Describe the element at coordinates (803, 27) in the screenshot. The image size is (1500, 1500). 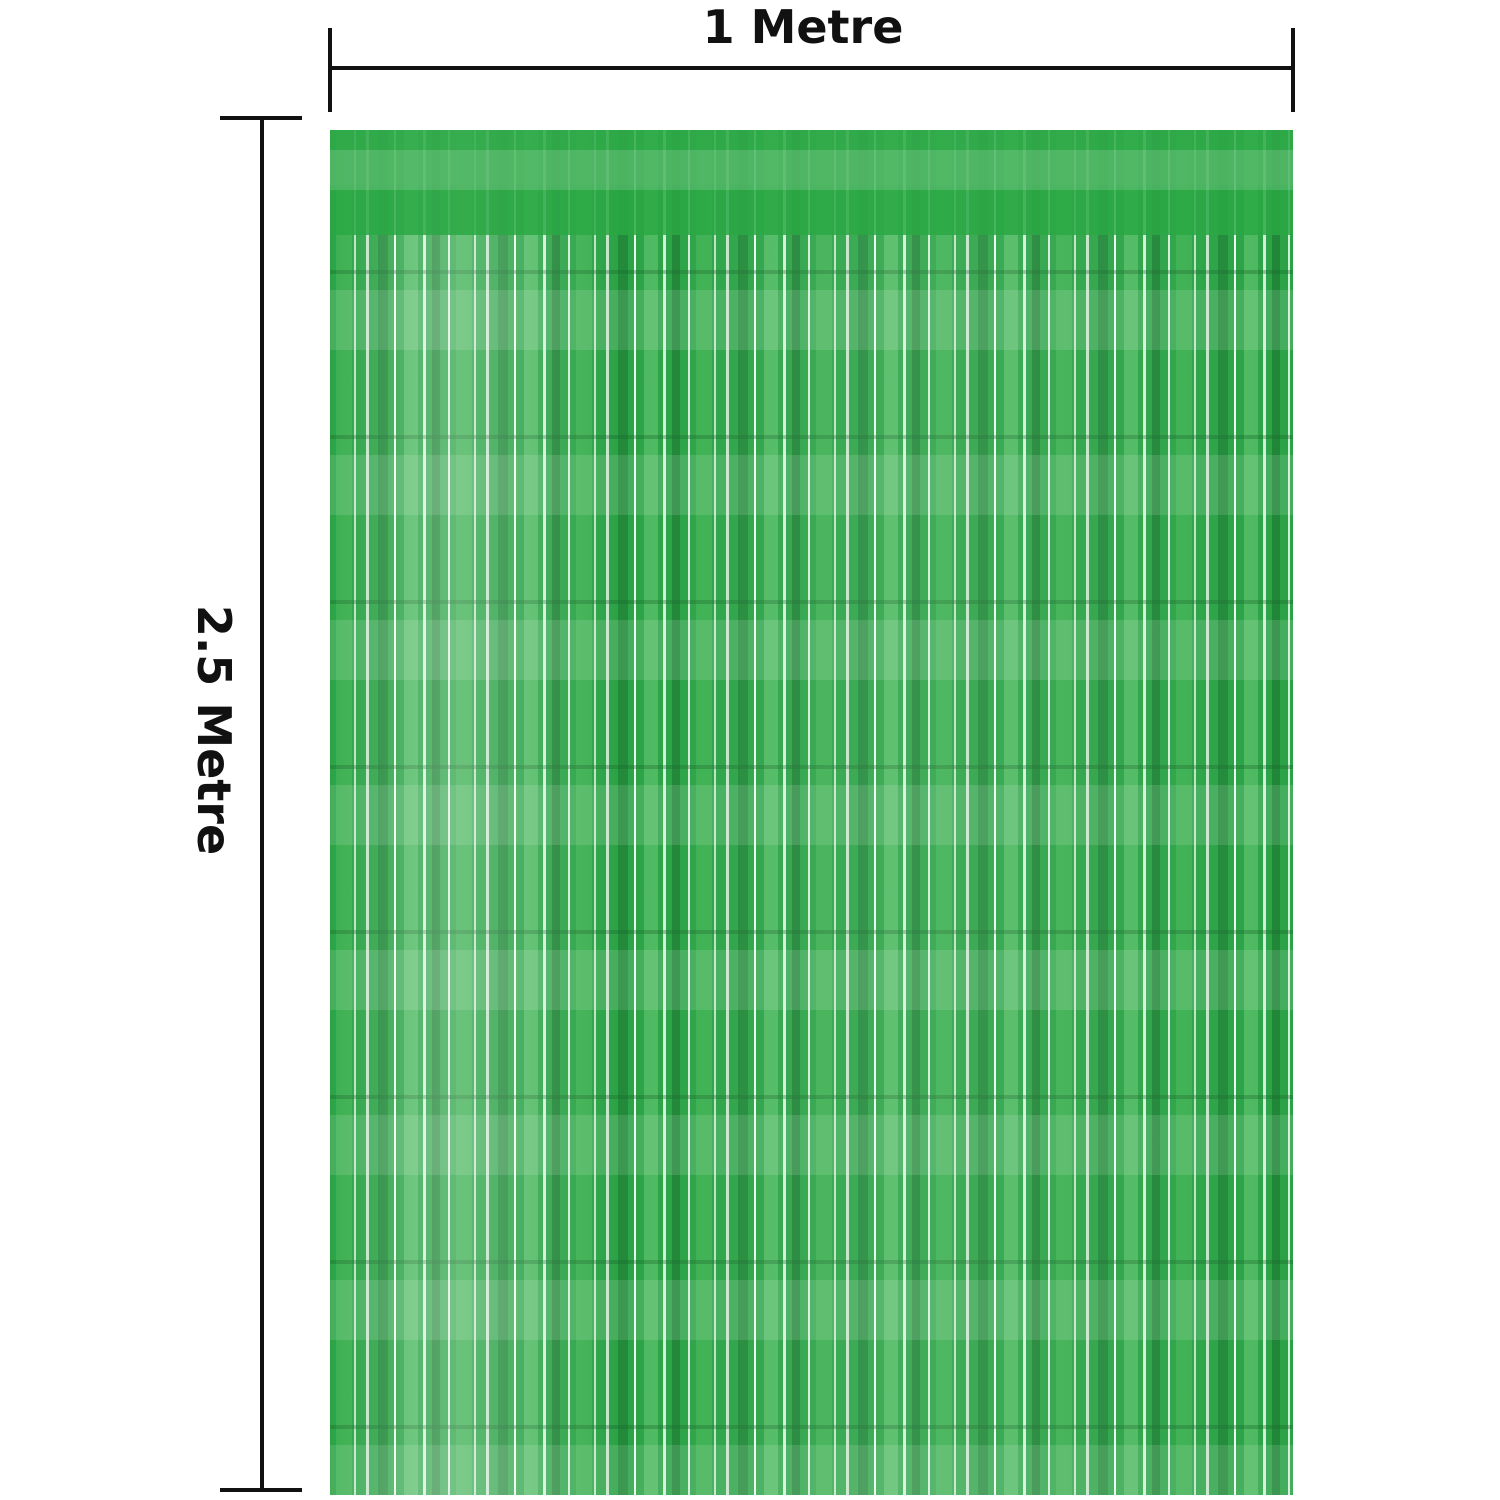
I see `width-label: 1 Metre` at that location.